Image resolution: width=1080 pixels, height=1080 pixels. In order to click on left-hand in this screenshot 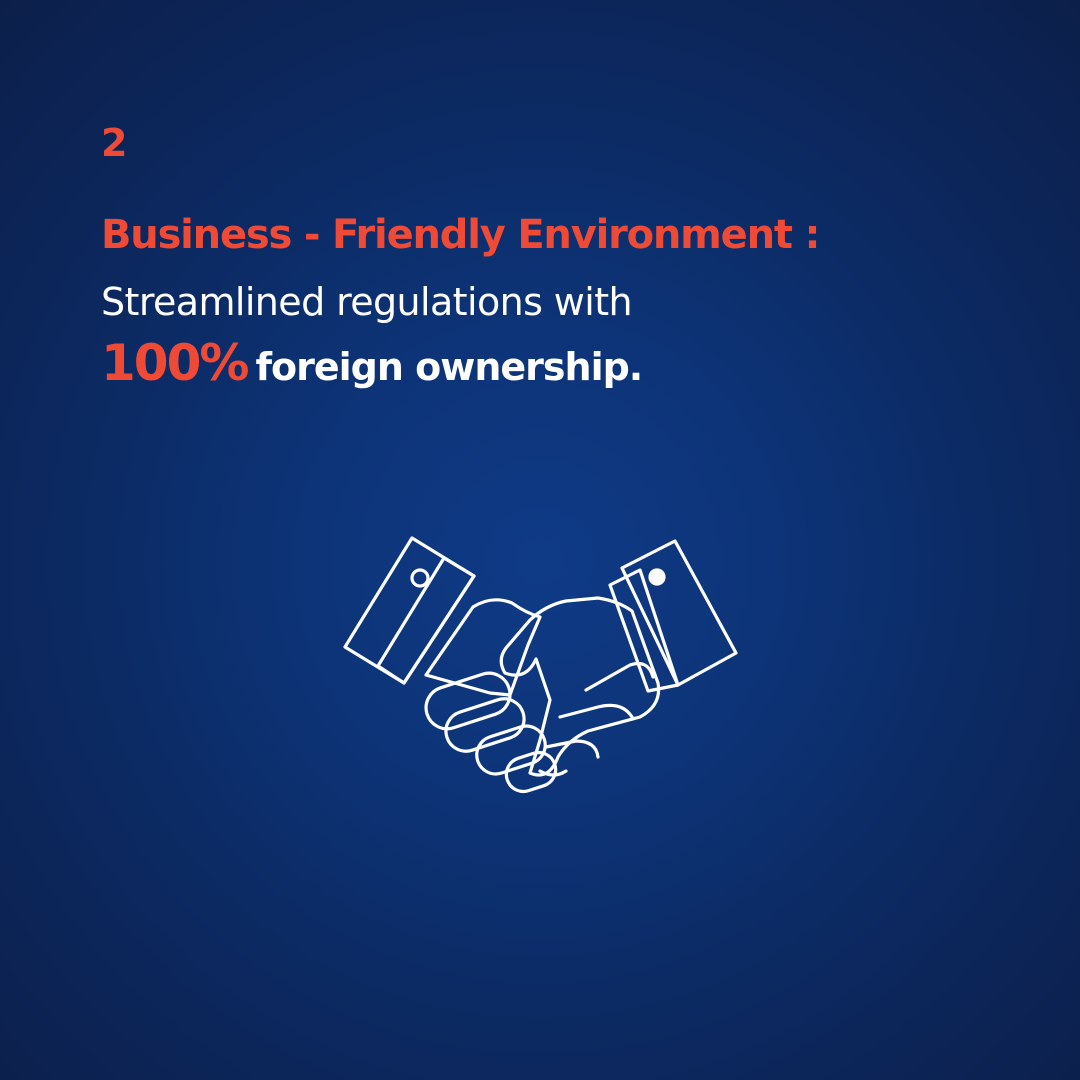, I will do `click(483, 647)`.